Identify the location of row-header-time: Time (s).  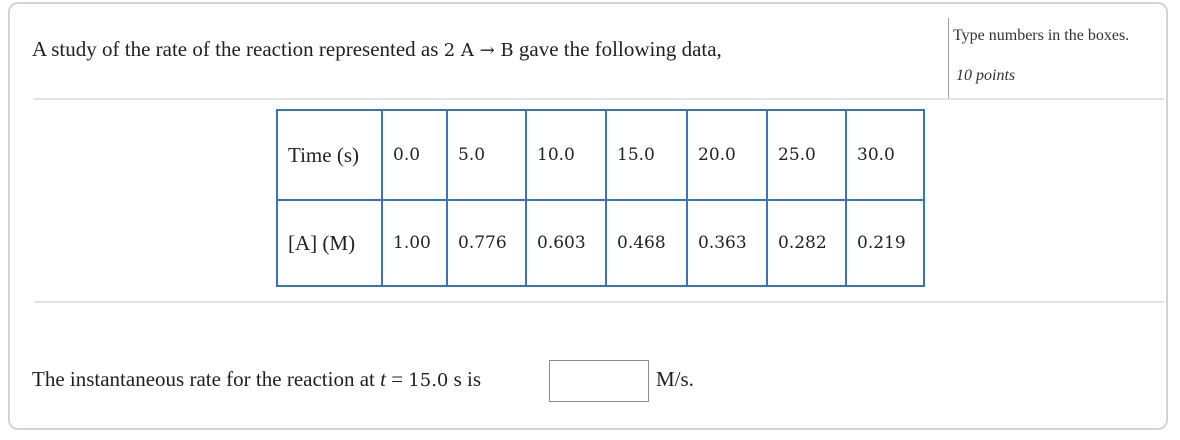
(329, 155).